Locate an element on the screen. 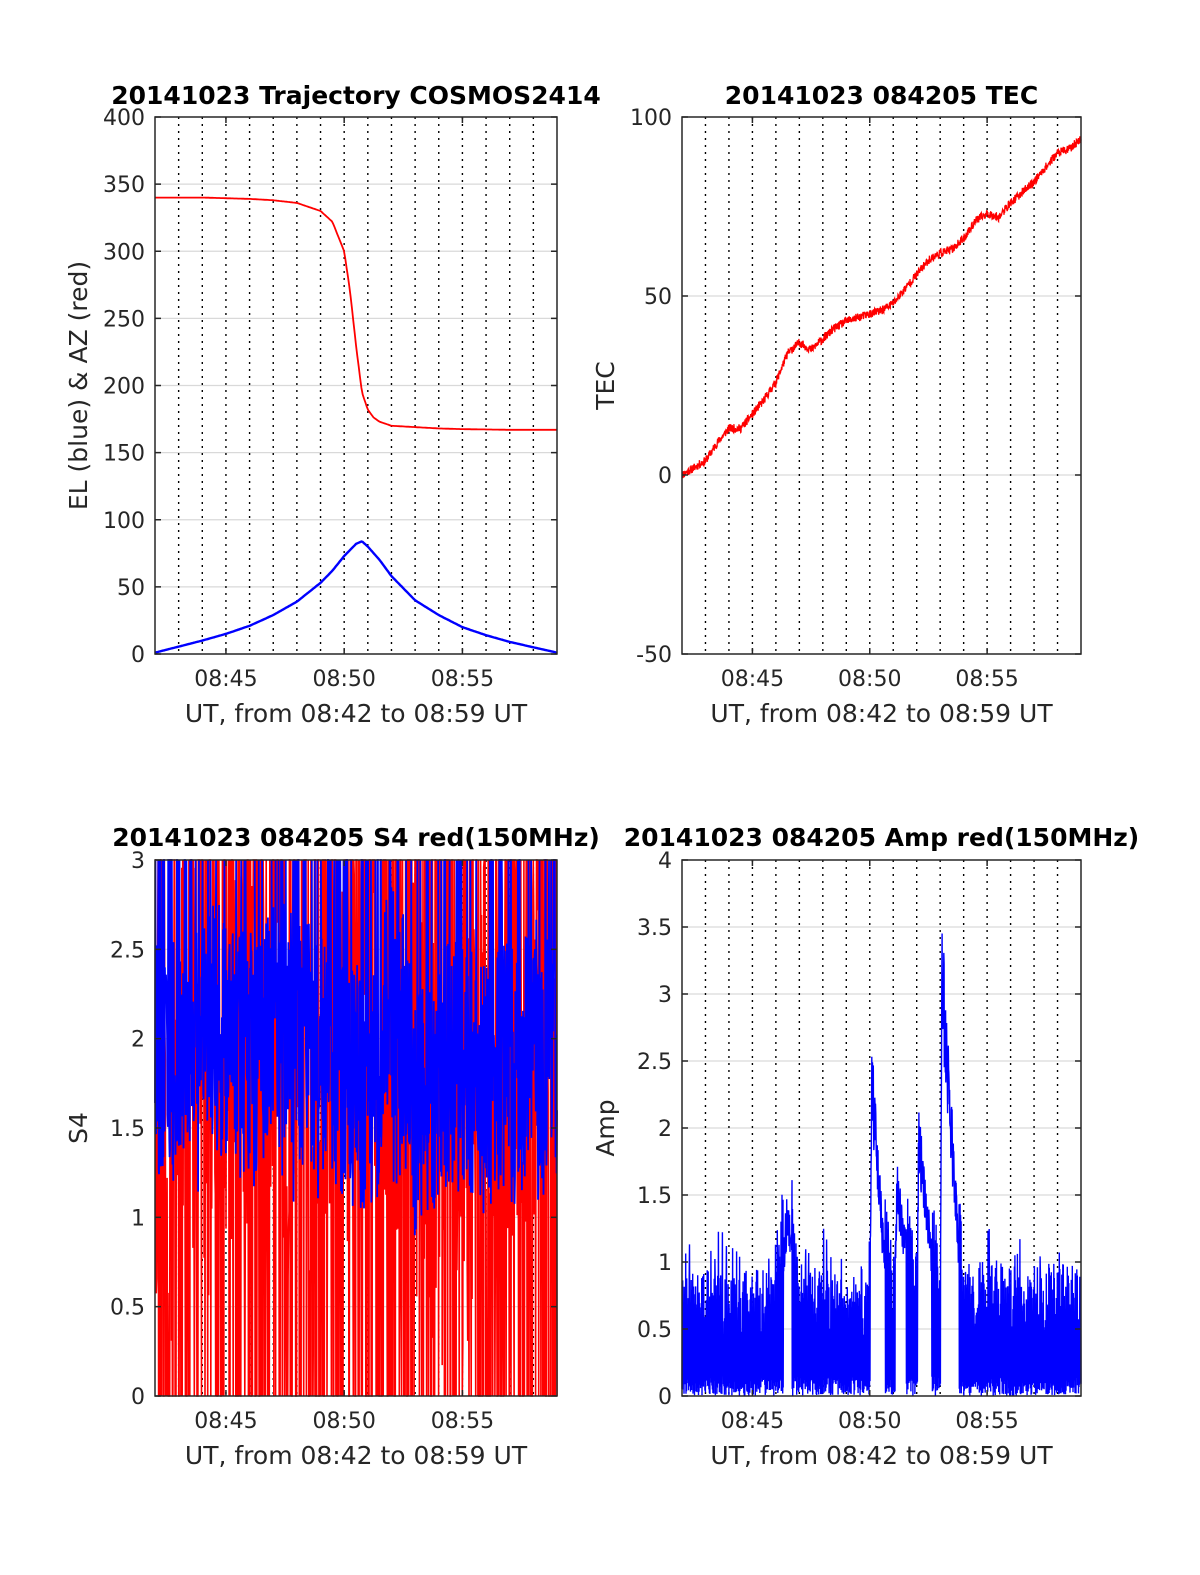  amp-y-tick-label: 4 is located at coordinates (665, 861).